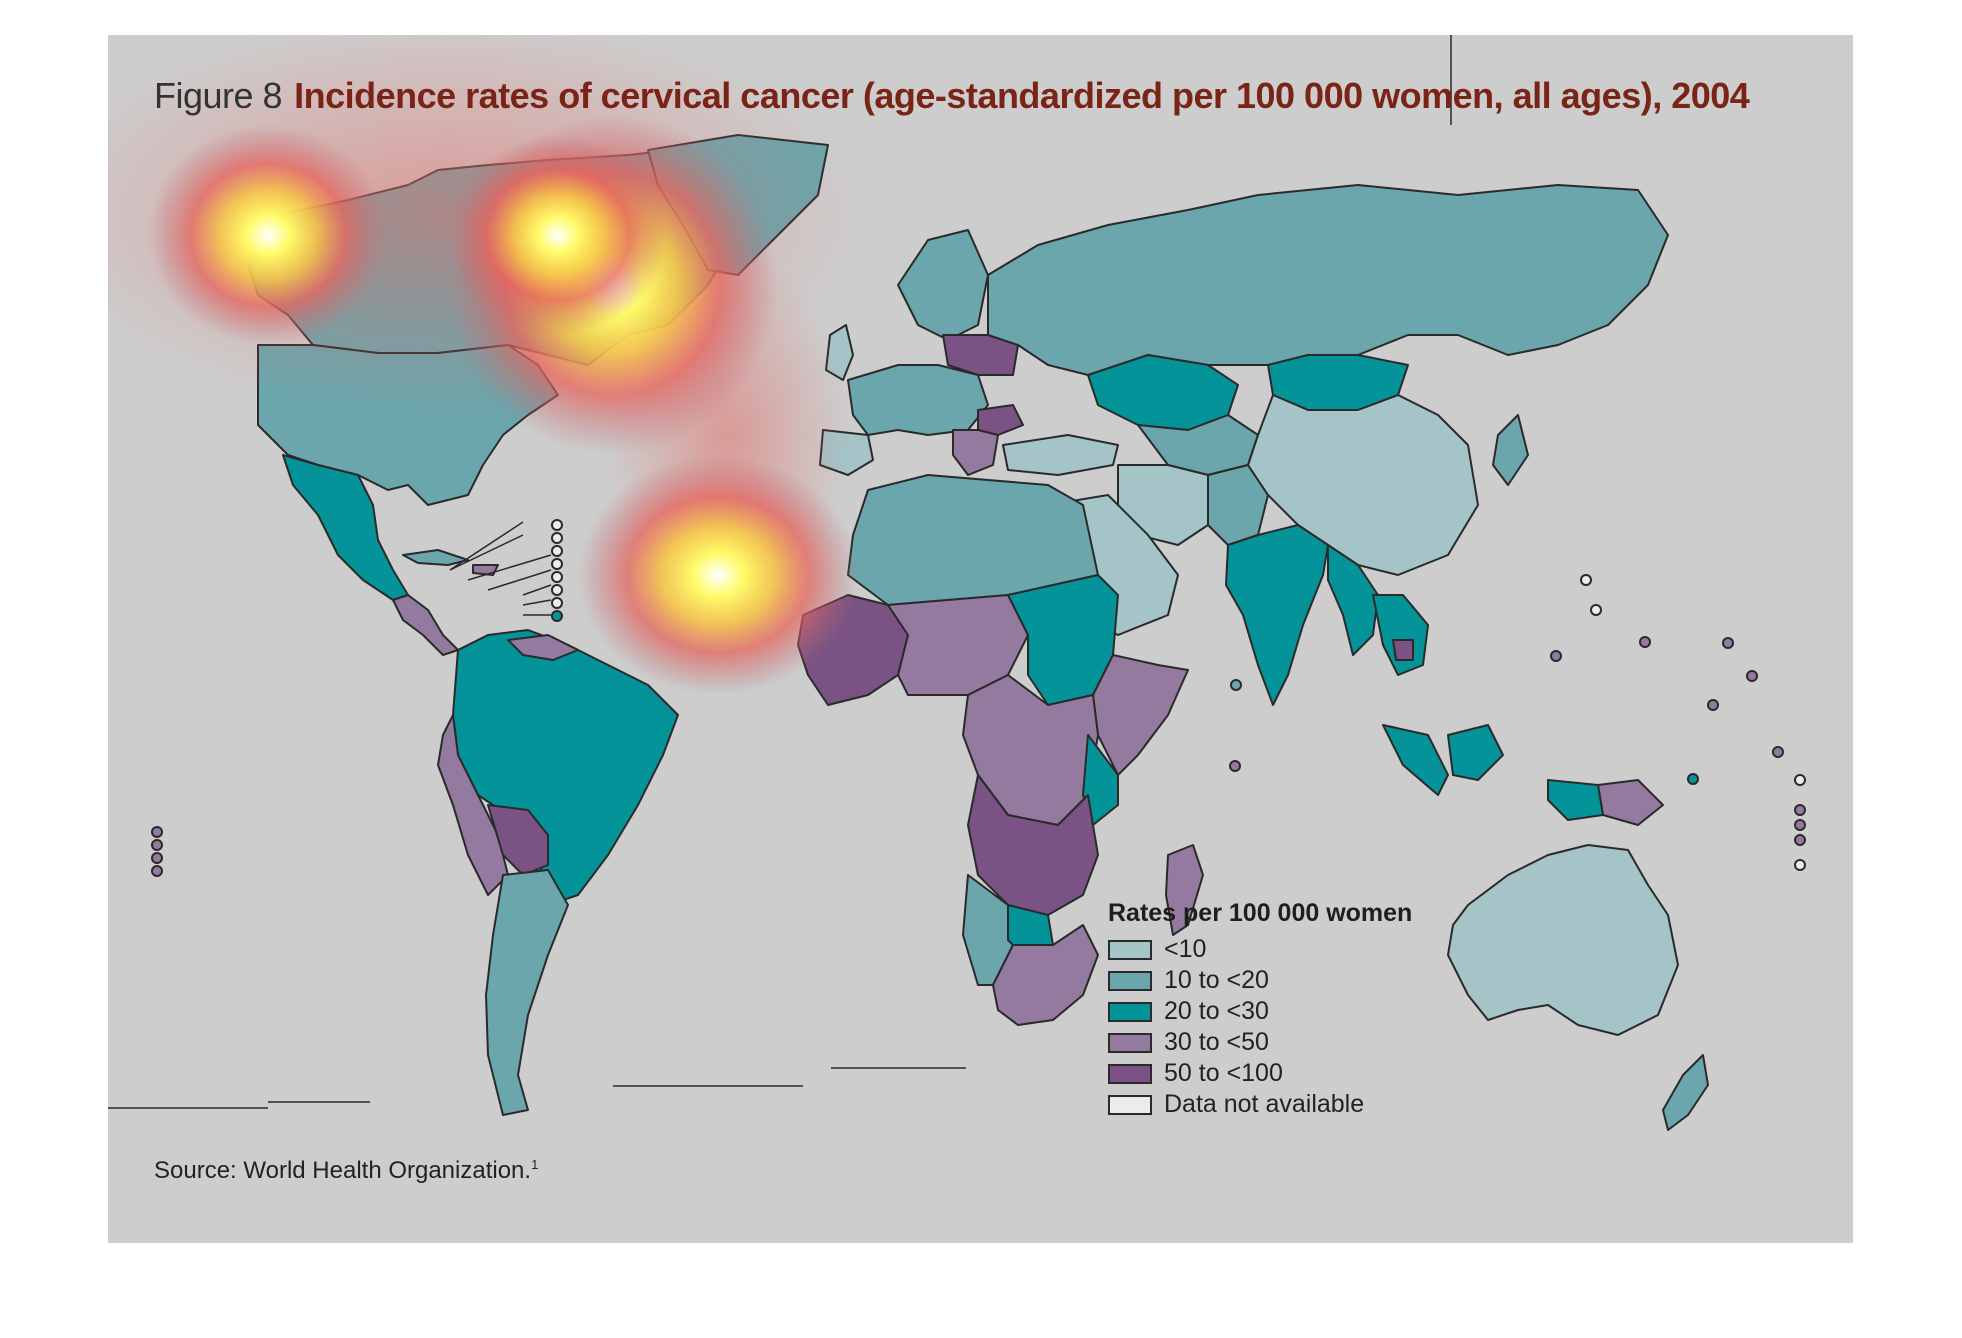 The width and height of the screenshot is (1962, 1338). I want to click on region-south-africa, so click(1045, 975).